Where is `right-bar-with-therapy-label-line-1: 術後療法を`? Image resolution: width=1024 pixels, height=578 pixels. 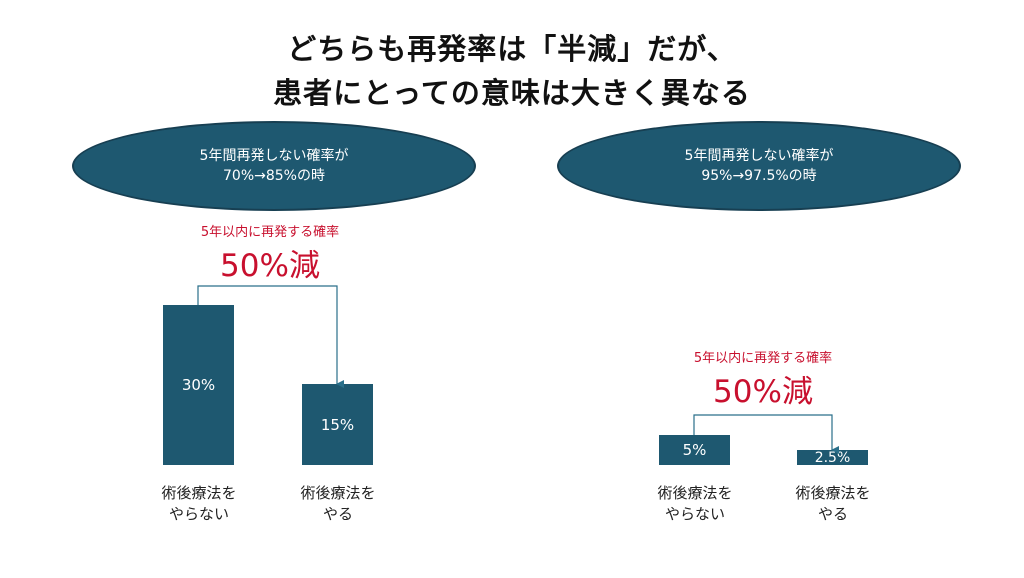 right-bar-with-therapy-label-line-1: 術後療法を is located at coordinates (833, 493).